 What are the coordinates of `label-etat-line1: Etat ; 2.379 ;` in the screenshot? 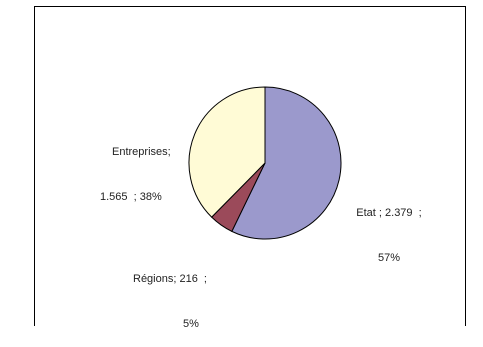 It's located at (389, 213).